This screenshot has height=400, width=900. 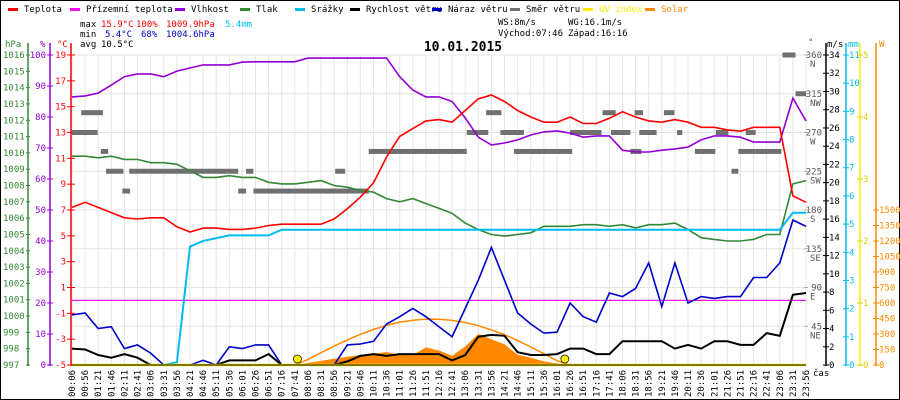 What do you see at coordinates (834, 92) in the screenshot?
I see `wind-tick-label: 30` at bounding box center [834, 92].